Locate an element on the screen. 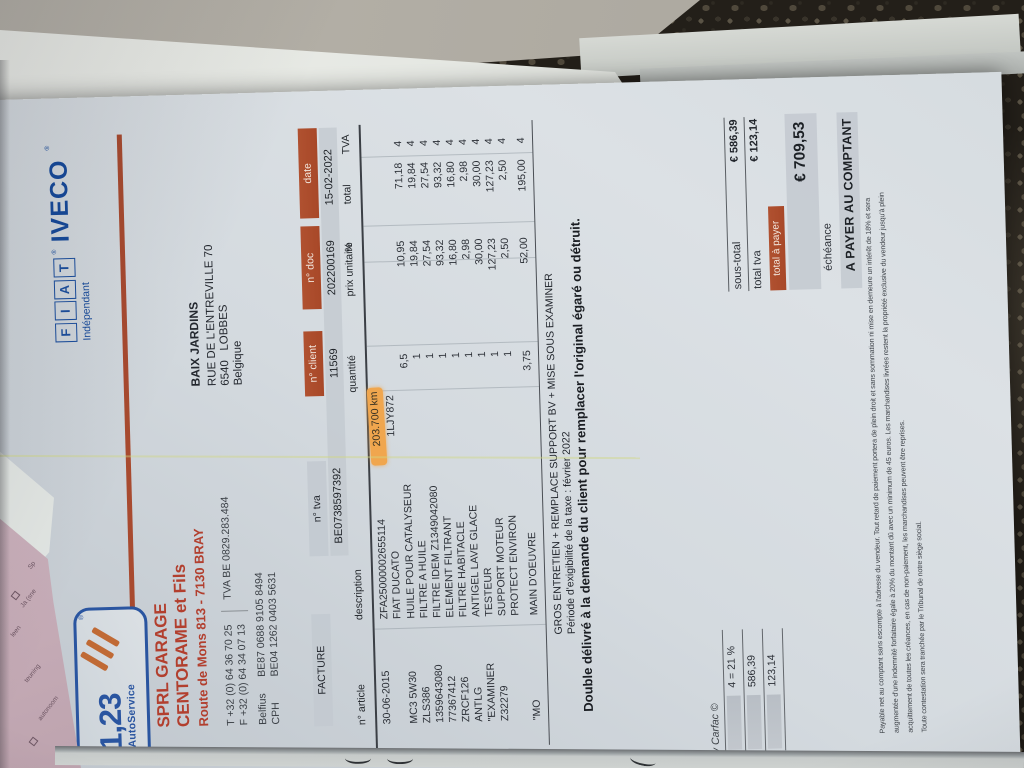 This screenshot has width=1024, height=768. item-code: Z32279 is located at coordinates (505, 703).